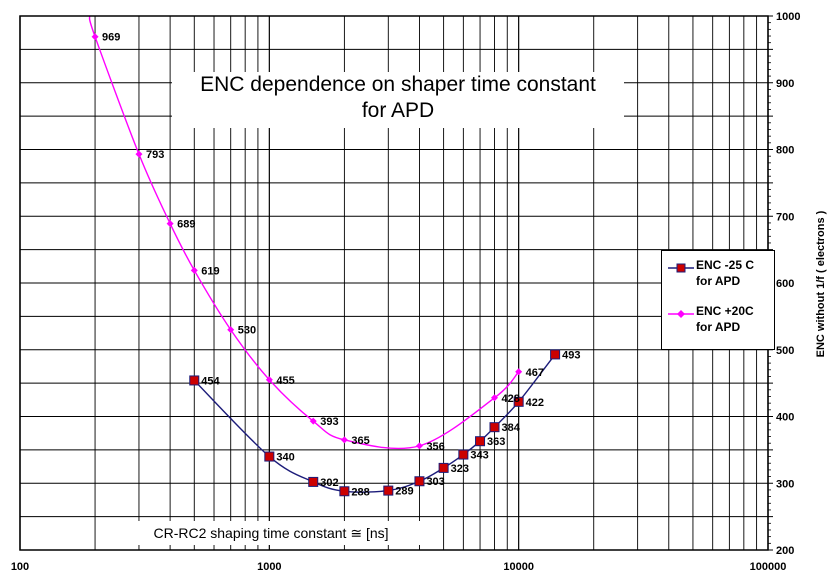  What do you see at coordinates (785, 351) in the screenshot?
I see `y-tick-label: 500` at bounding box center [785, 351].